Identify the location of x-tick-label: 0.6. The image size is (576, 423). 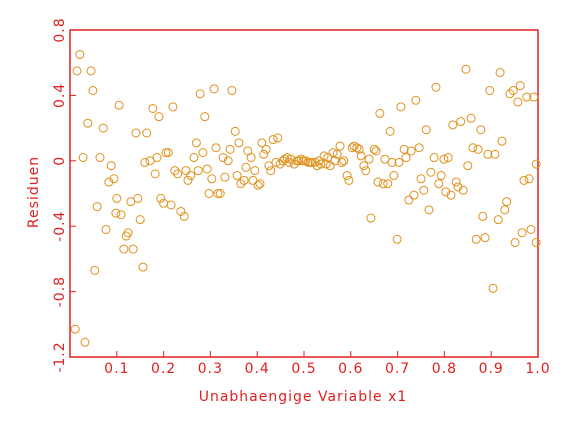
(350, 369).